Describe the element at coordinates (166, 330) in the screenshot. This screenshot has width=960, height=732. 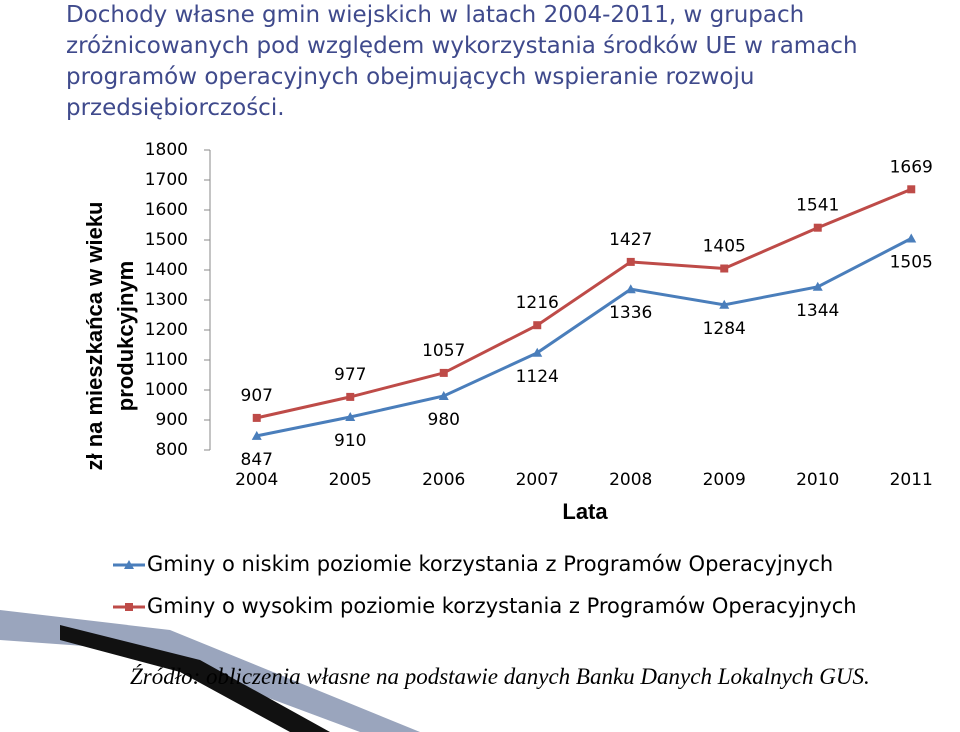
I see `y-tick-label: 1200` at that location.